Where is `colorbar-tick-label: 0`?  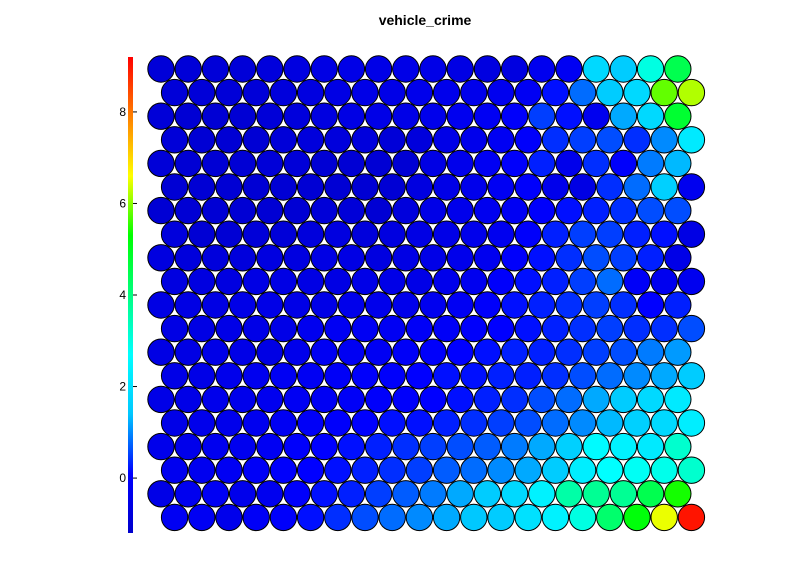 colorbar-tick-label: 0 is located at coordinates (122, 478).